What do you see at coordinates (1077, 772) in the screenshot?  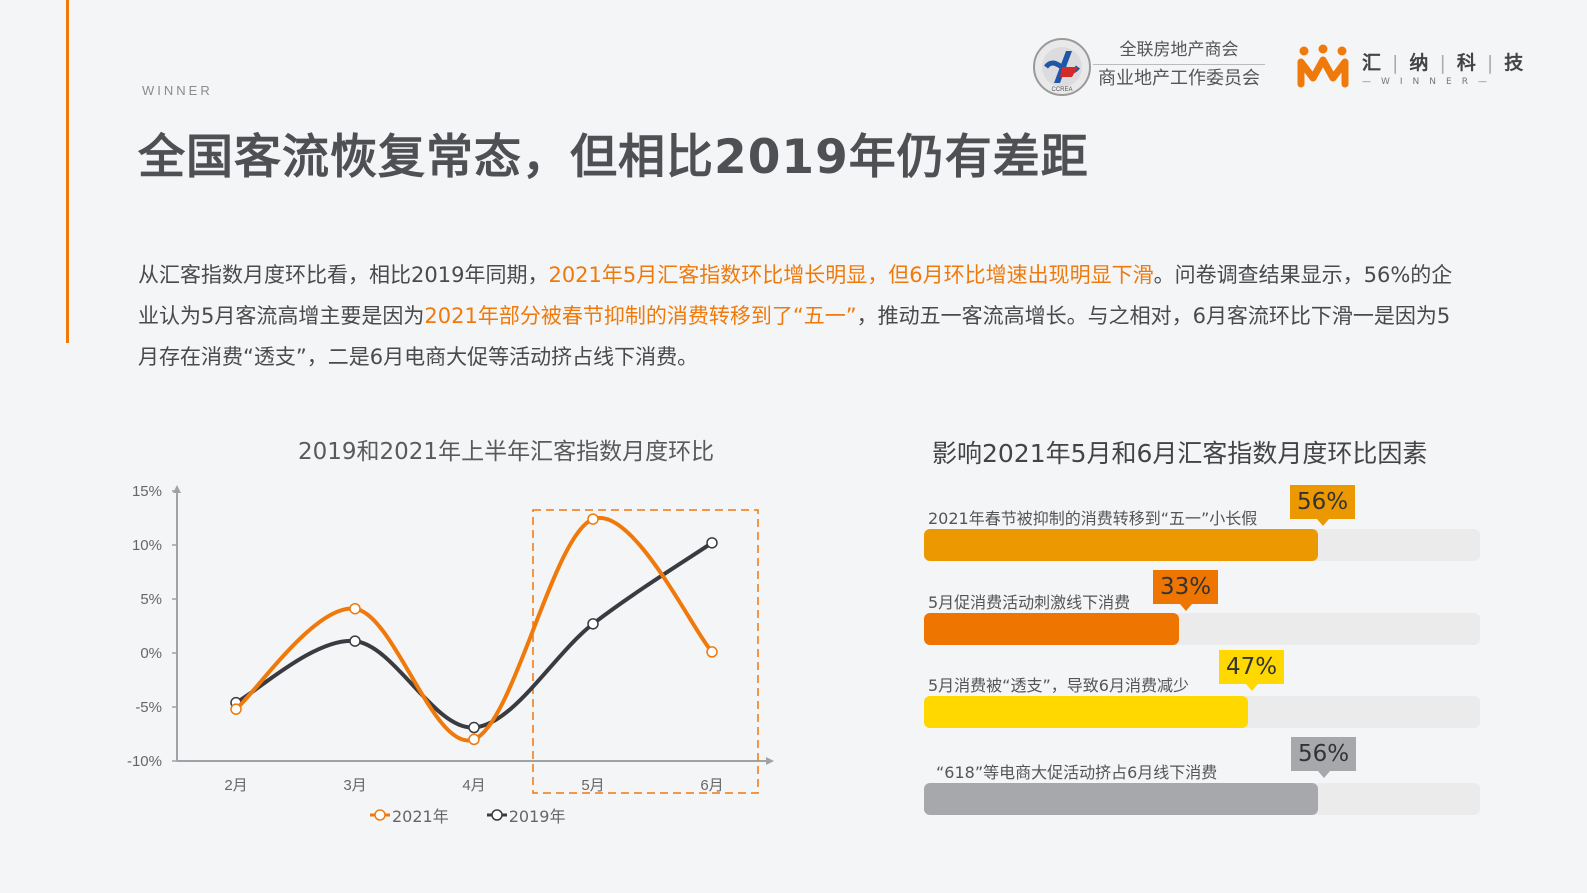 I see `bar-label: “618”等电商大促活动挤占6月线下消费` at bounding box center [1077, 772].